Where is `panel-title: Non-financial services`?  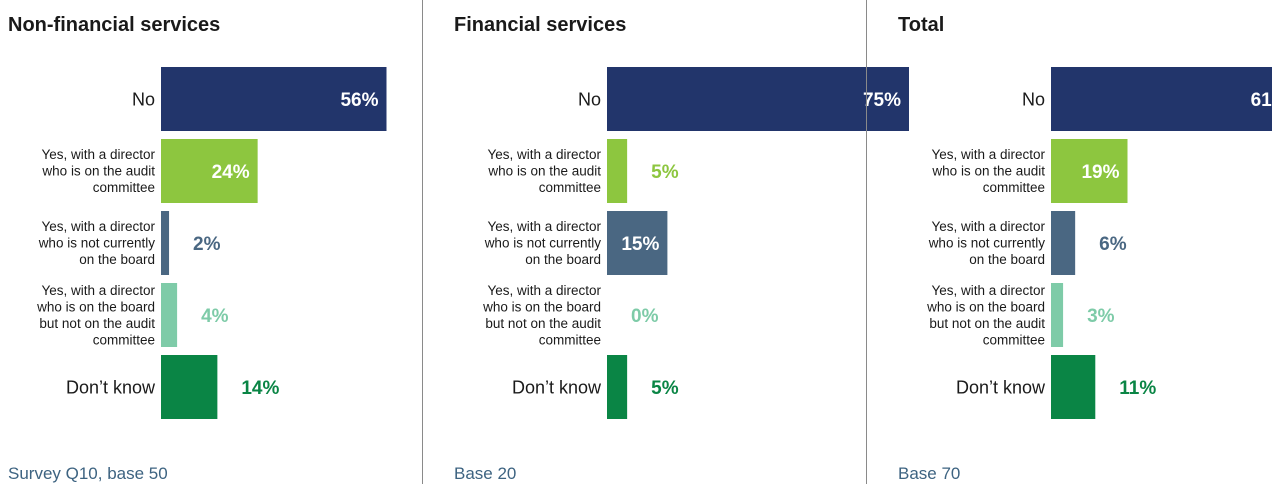 panel-title: Non-financial services is located at coordinates (114, 25).